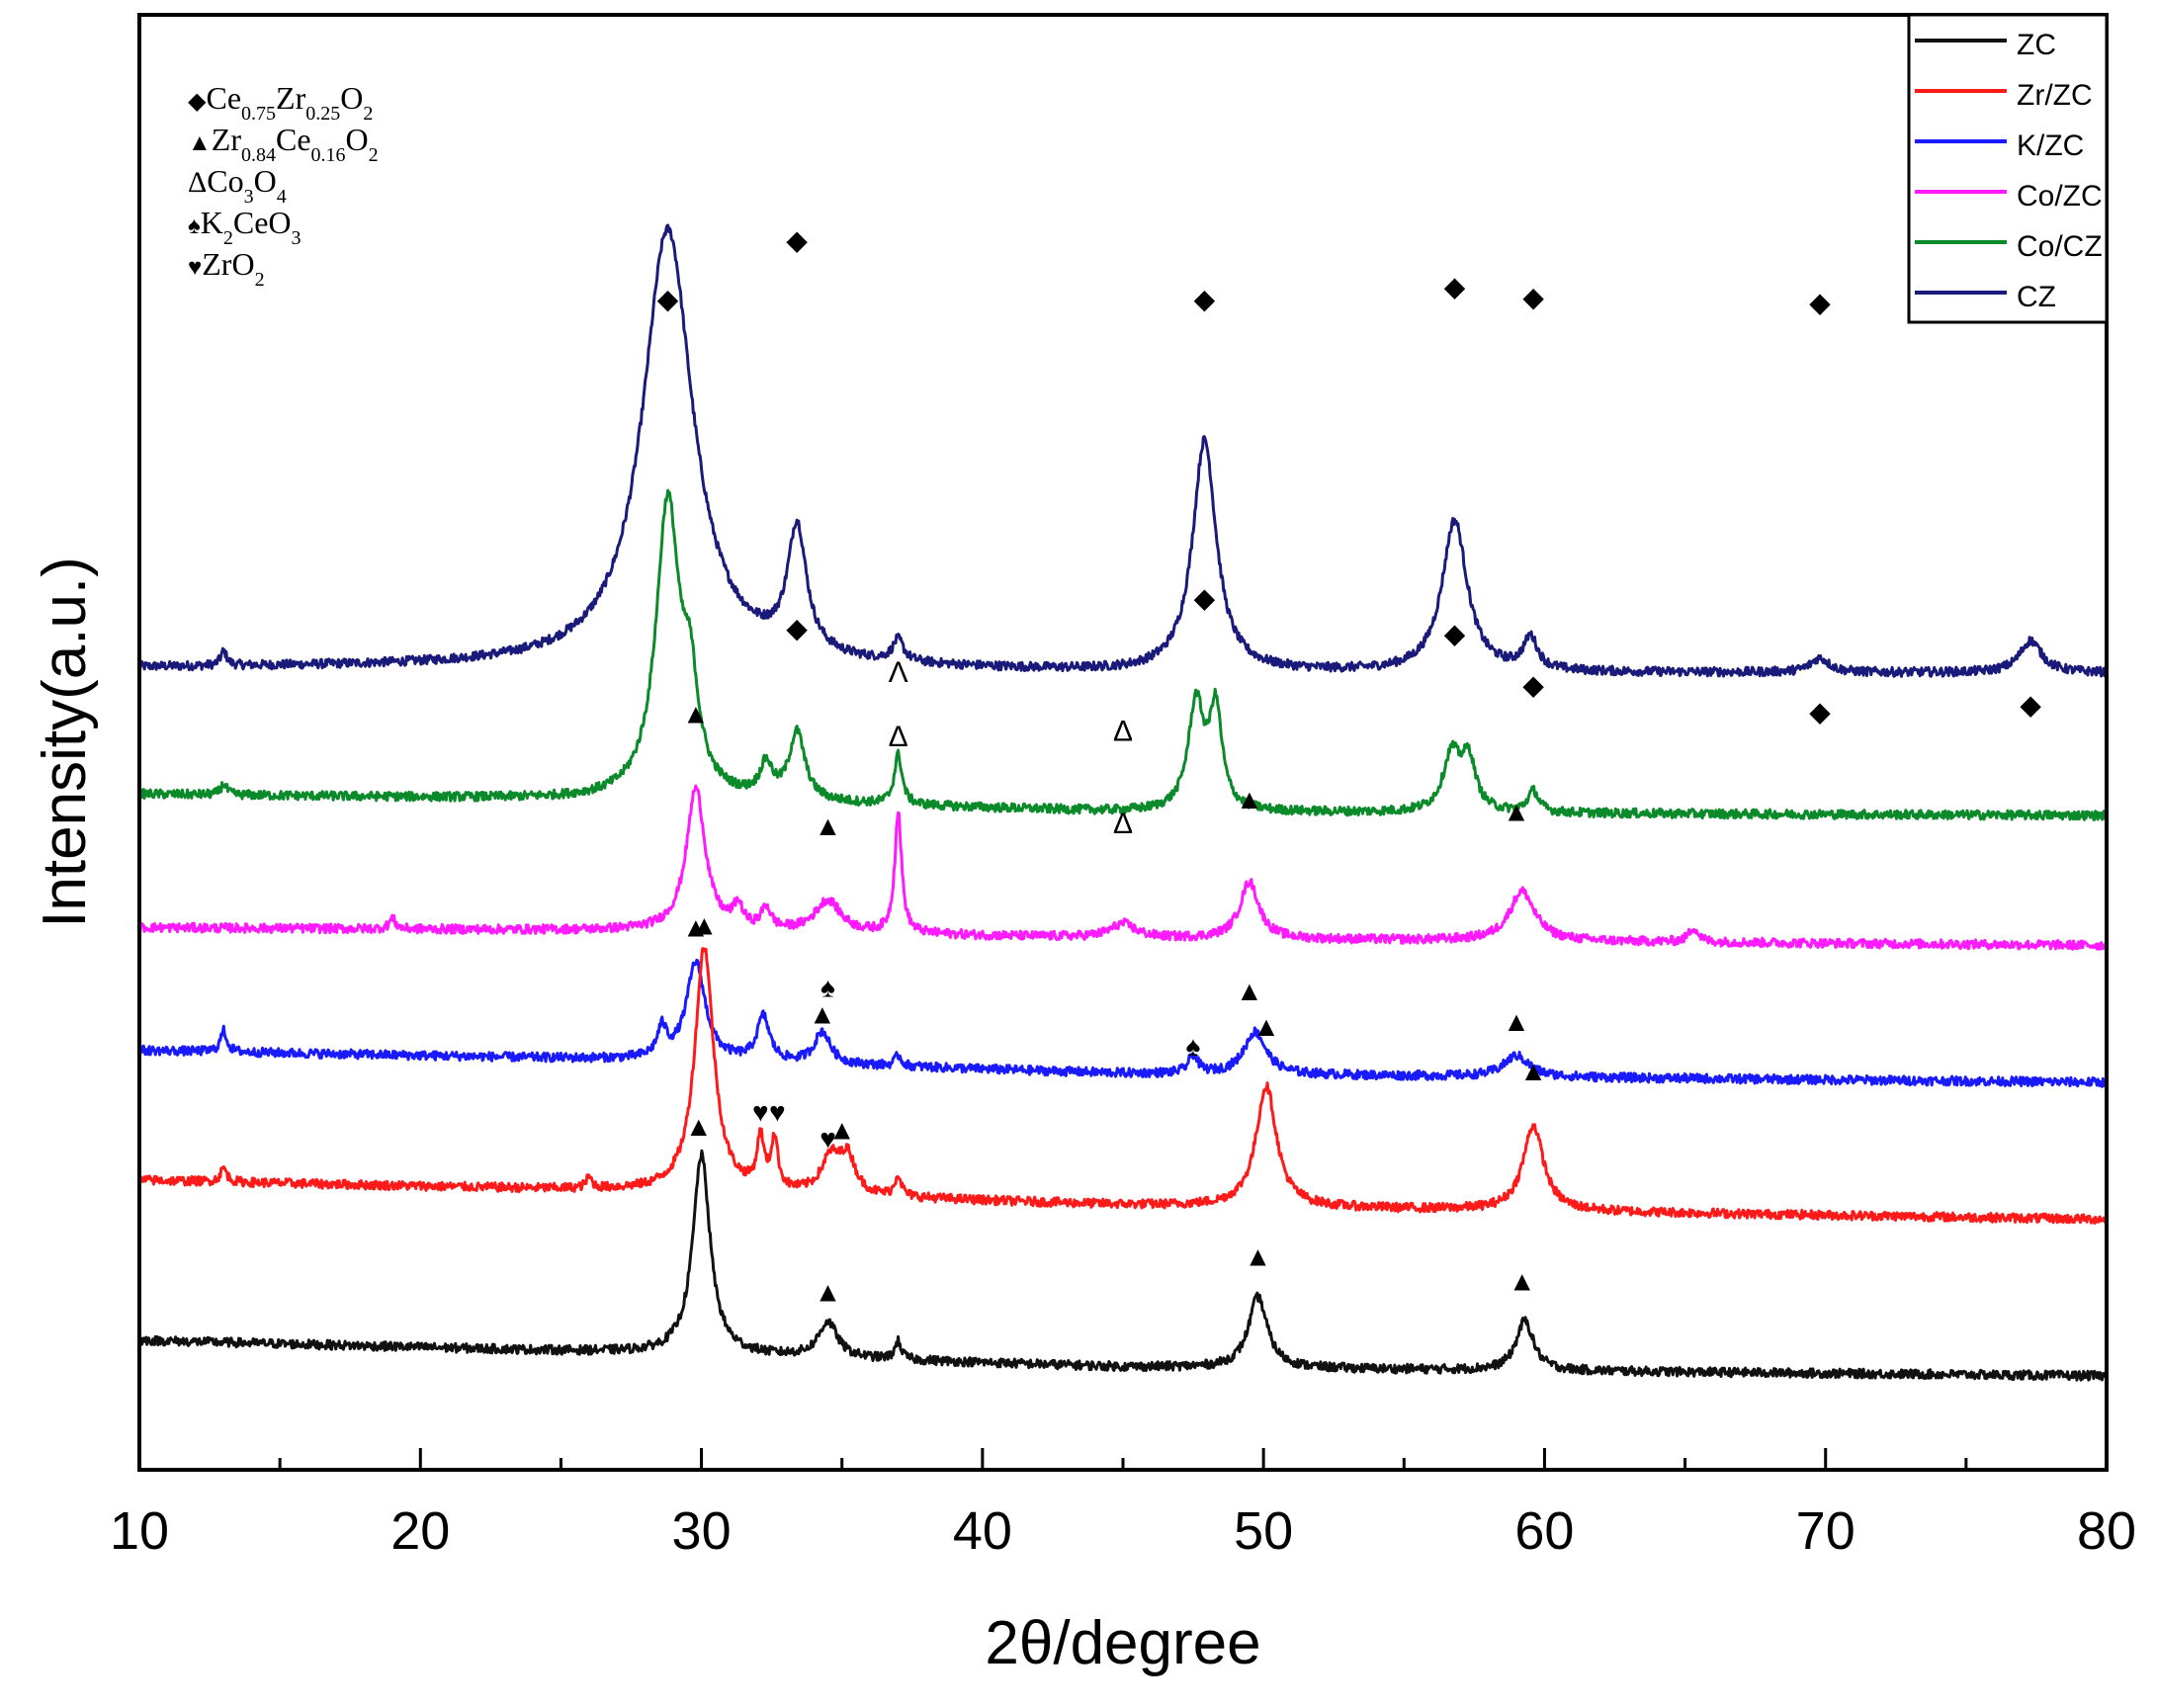 This screenshot has width=2157, height=1708. I want to click on x-tick-label: 50, so click(1264, 1531).